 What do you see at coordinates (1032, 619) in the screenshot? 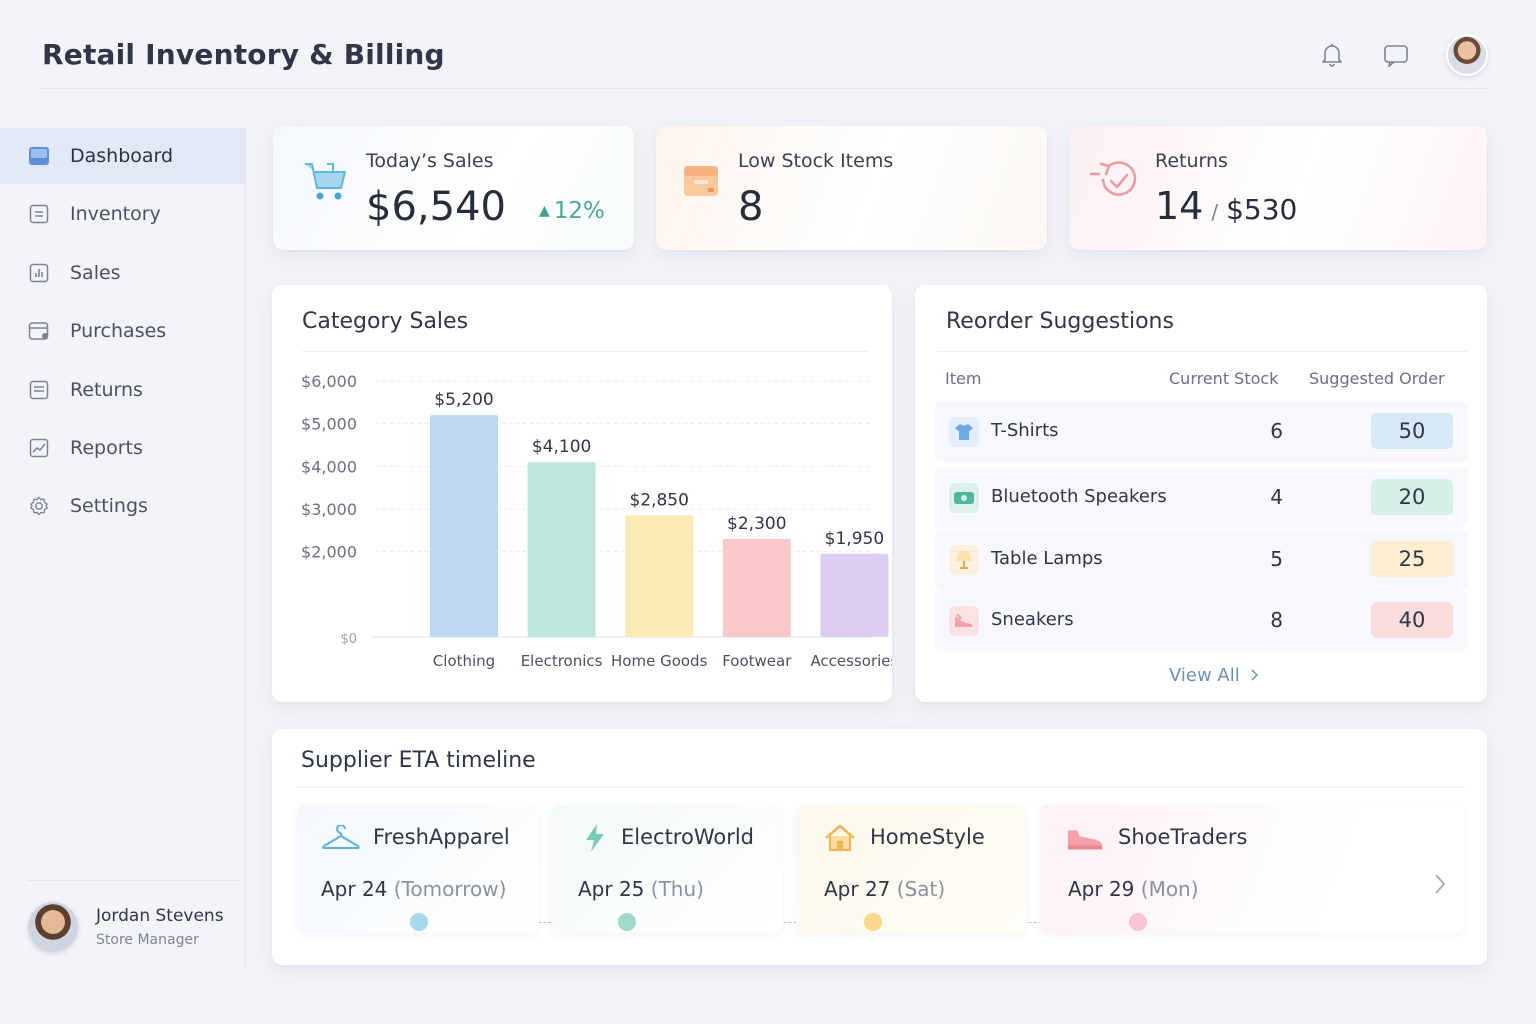
I see `row-item-name: Sneakers` at bounding box center [1032, 619].